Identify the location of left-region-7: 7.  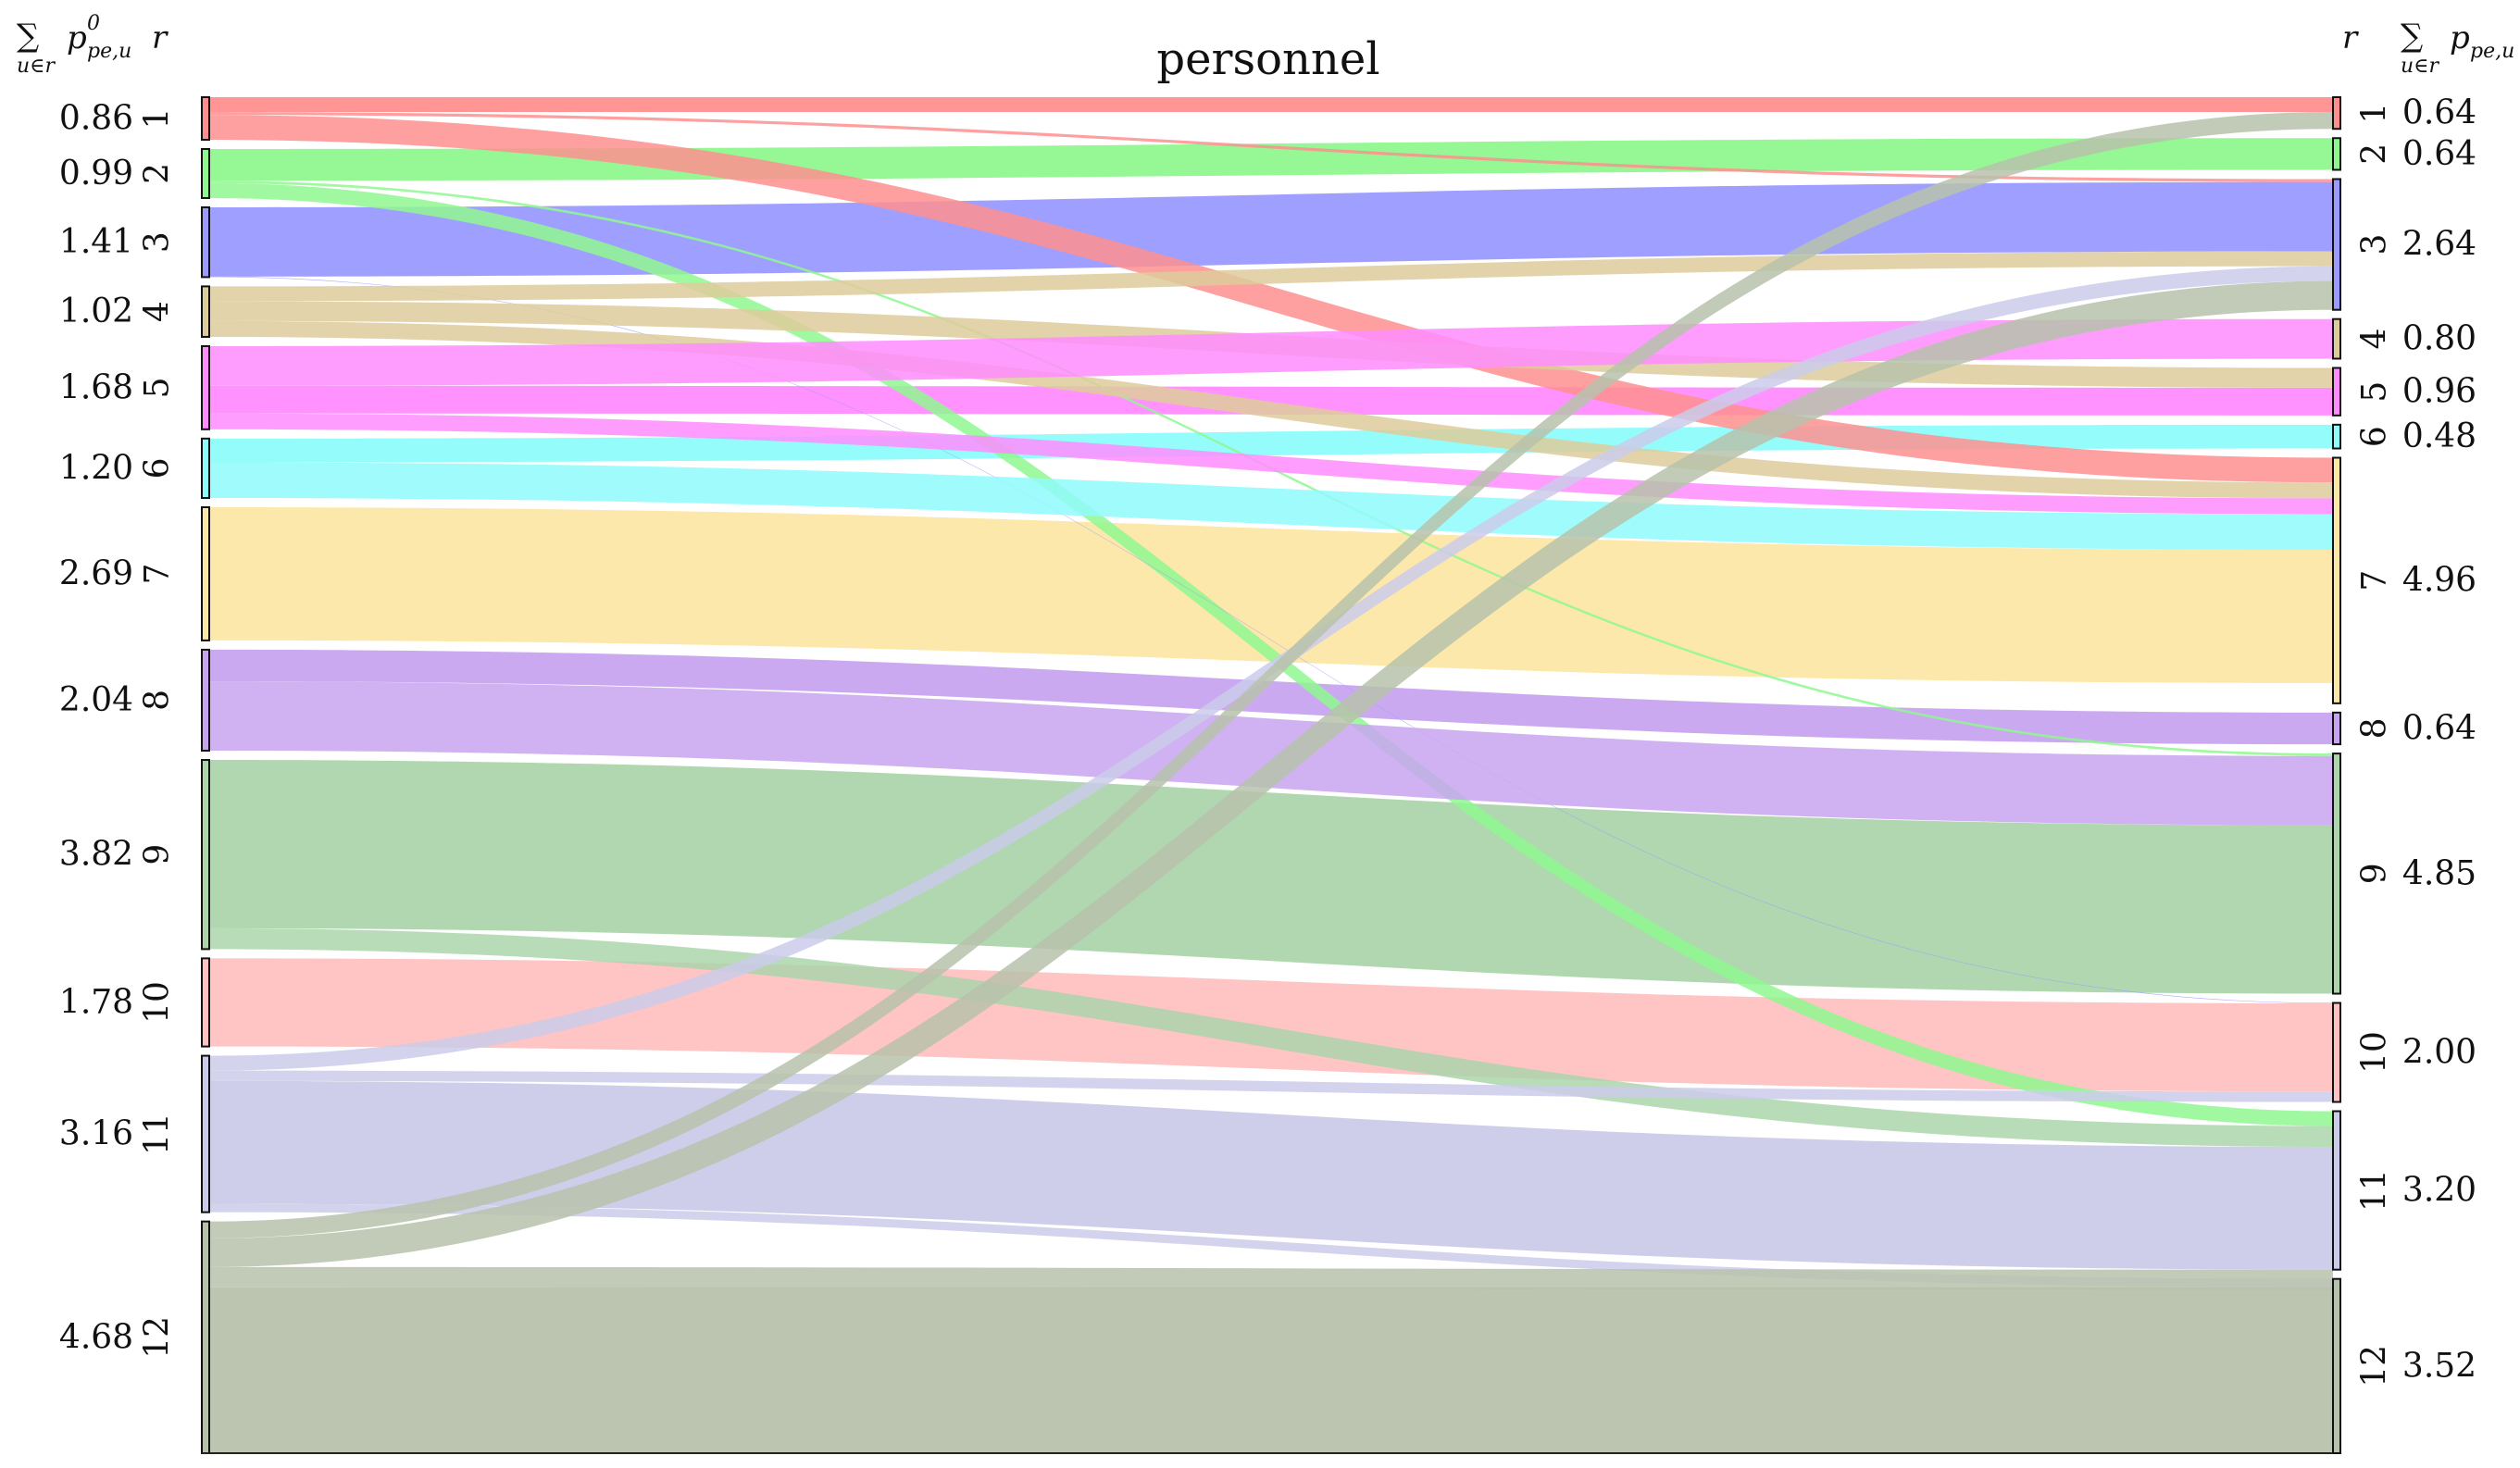
(158, 574).